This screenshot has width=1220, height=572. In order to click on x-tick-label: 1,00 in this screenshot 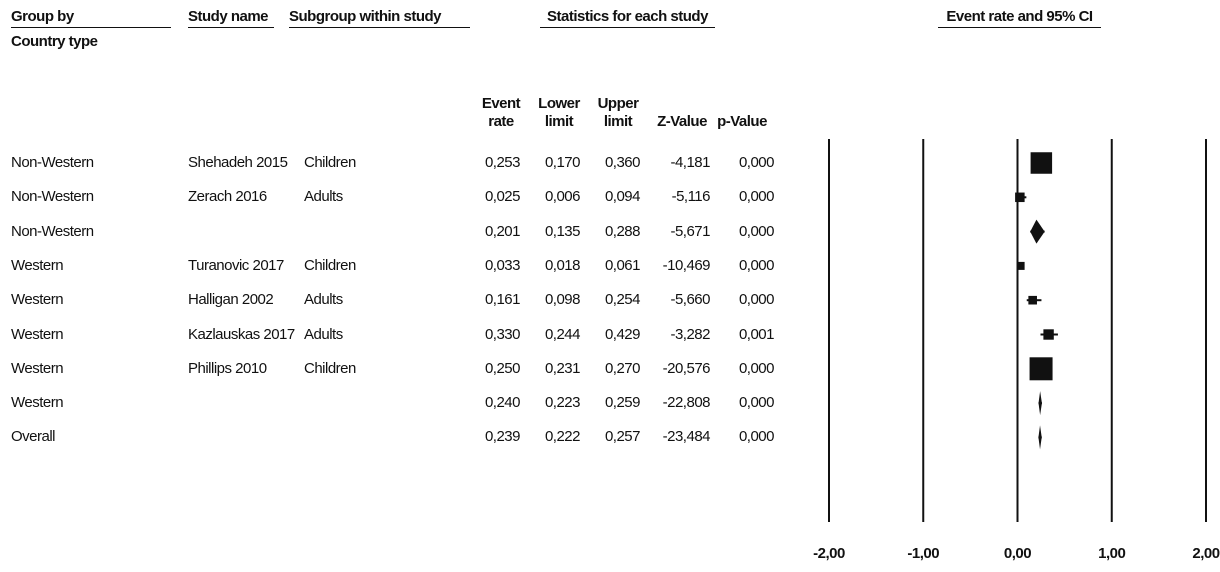, I will do `click(1112, 553)`.